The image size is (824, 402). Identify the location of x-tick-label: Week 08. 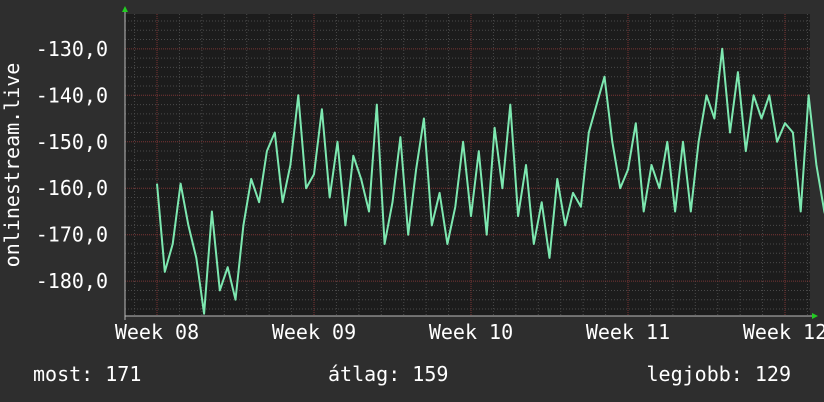
(157, 332).